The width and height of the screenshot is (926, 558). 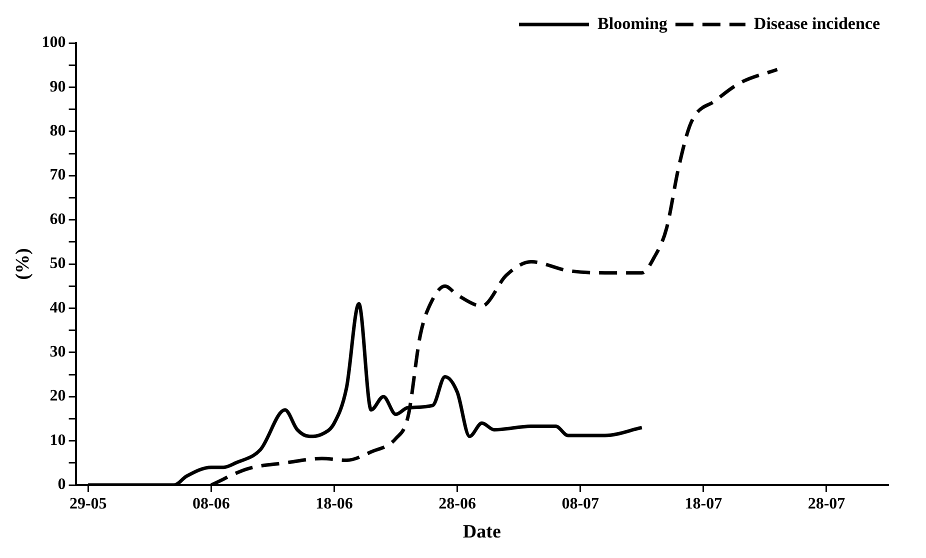 What do you see at coordinates (58, 87) in the screenshot?
I see `y-tick-label: 90` at bounding box center [58, 87].